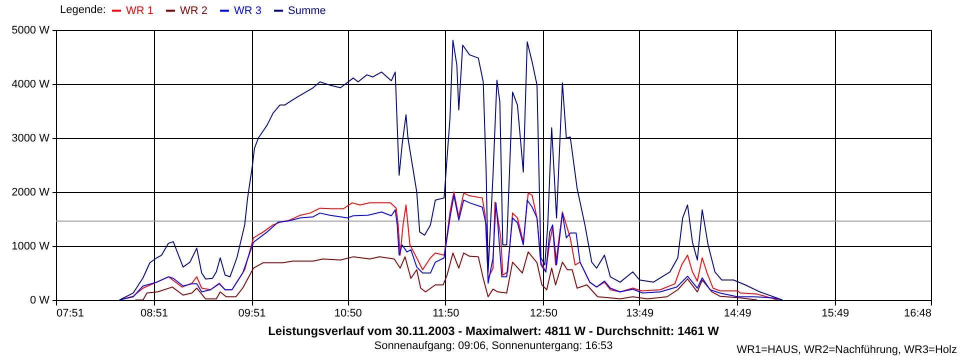 Image resolution: width=960 pixels, height=360 pixels. Describe the element at coordinates (738, 314) in the screenshot. I see `x-tick-label: 14:49` at that location.